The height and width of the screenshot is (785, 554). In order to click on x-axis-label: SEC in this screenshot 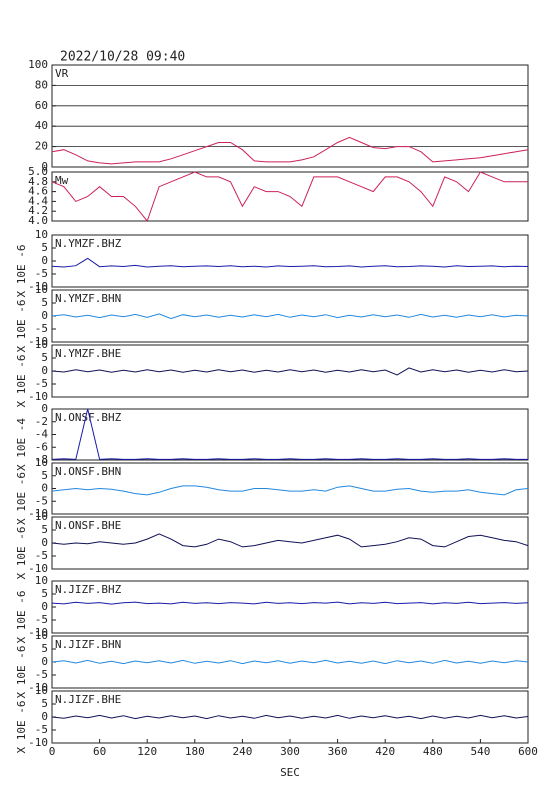, I will do `click(290, 772)`.